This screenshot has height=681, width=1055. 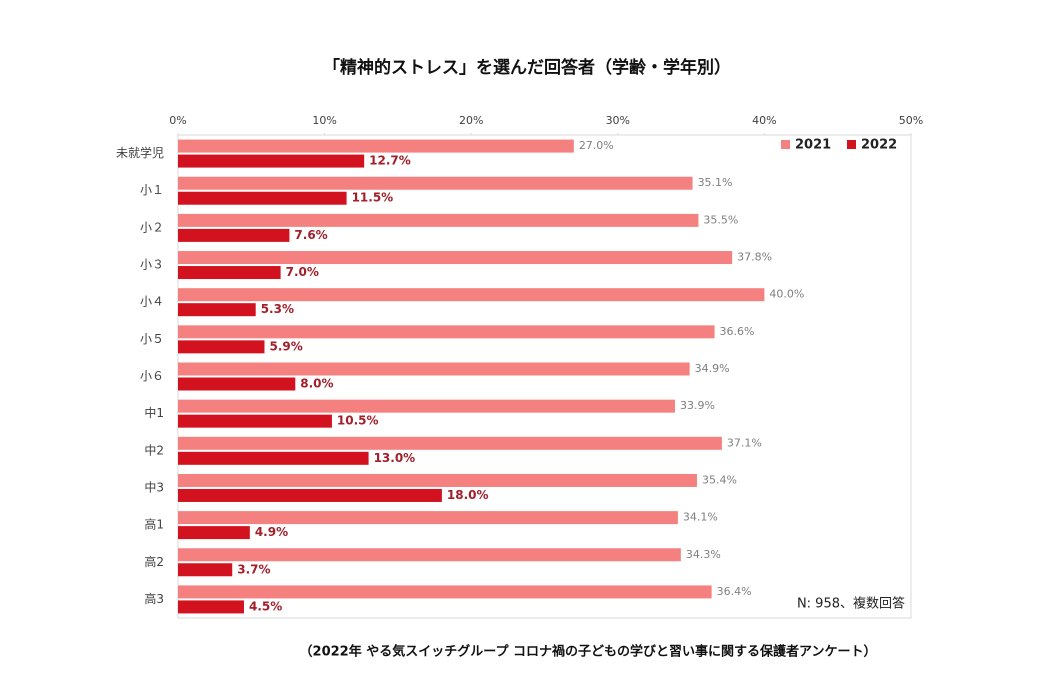 What do you see at coordinates (596, 145) in the screenshot?
I see `value-label: 27.0%` at bounding box center [596, 145].